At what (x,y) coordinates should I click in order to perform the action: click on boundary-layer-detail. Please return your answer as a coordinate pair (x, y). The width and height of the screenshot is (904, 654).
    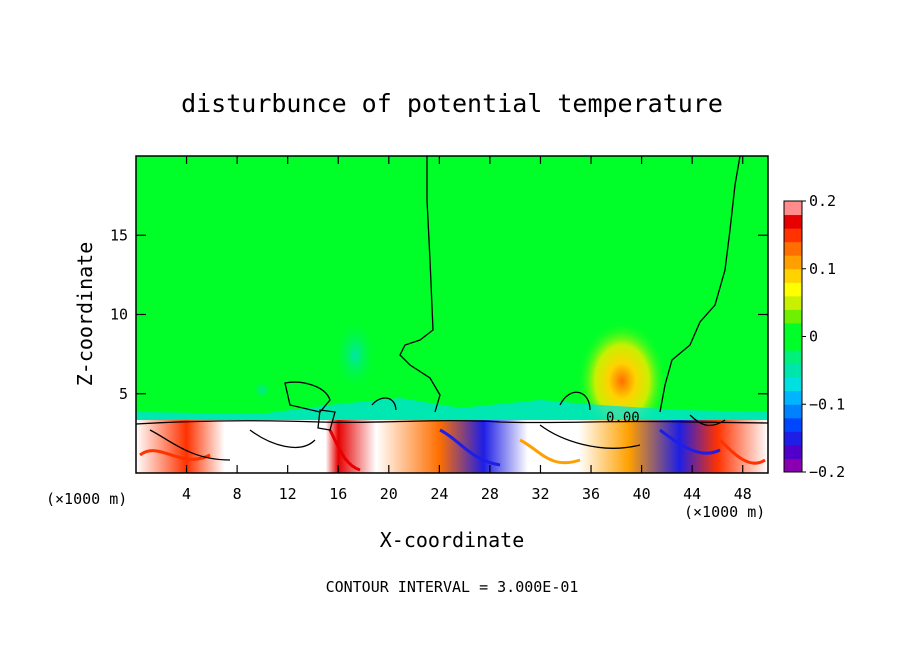
    Looking at the image, I should click on (452, 450).